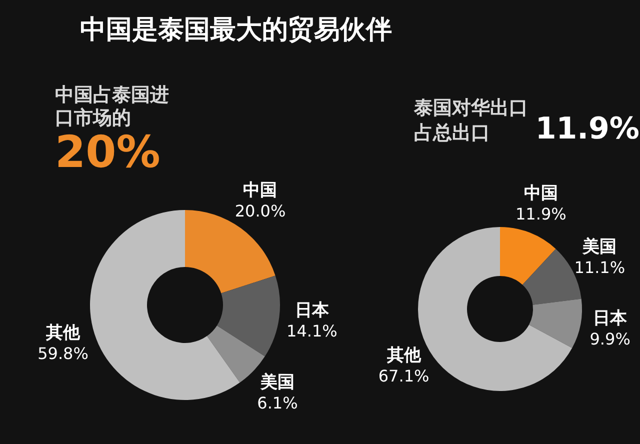 The width and height of the screenshot is (640, 444). I want to click on text: 中国是泰国最大的贸易伙伴, so click(236, 30).